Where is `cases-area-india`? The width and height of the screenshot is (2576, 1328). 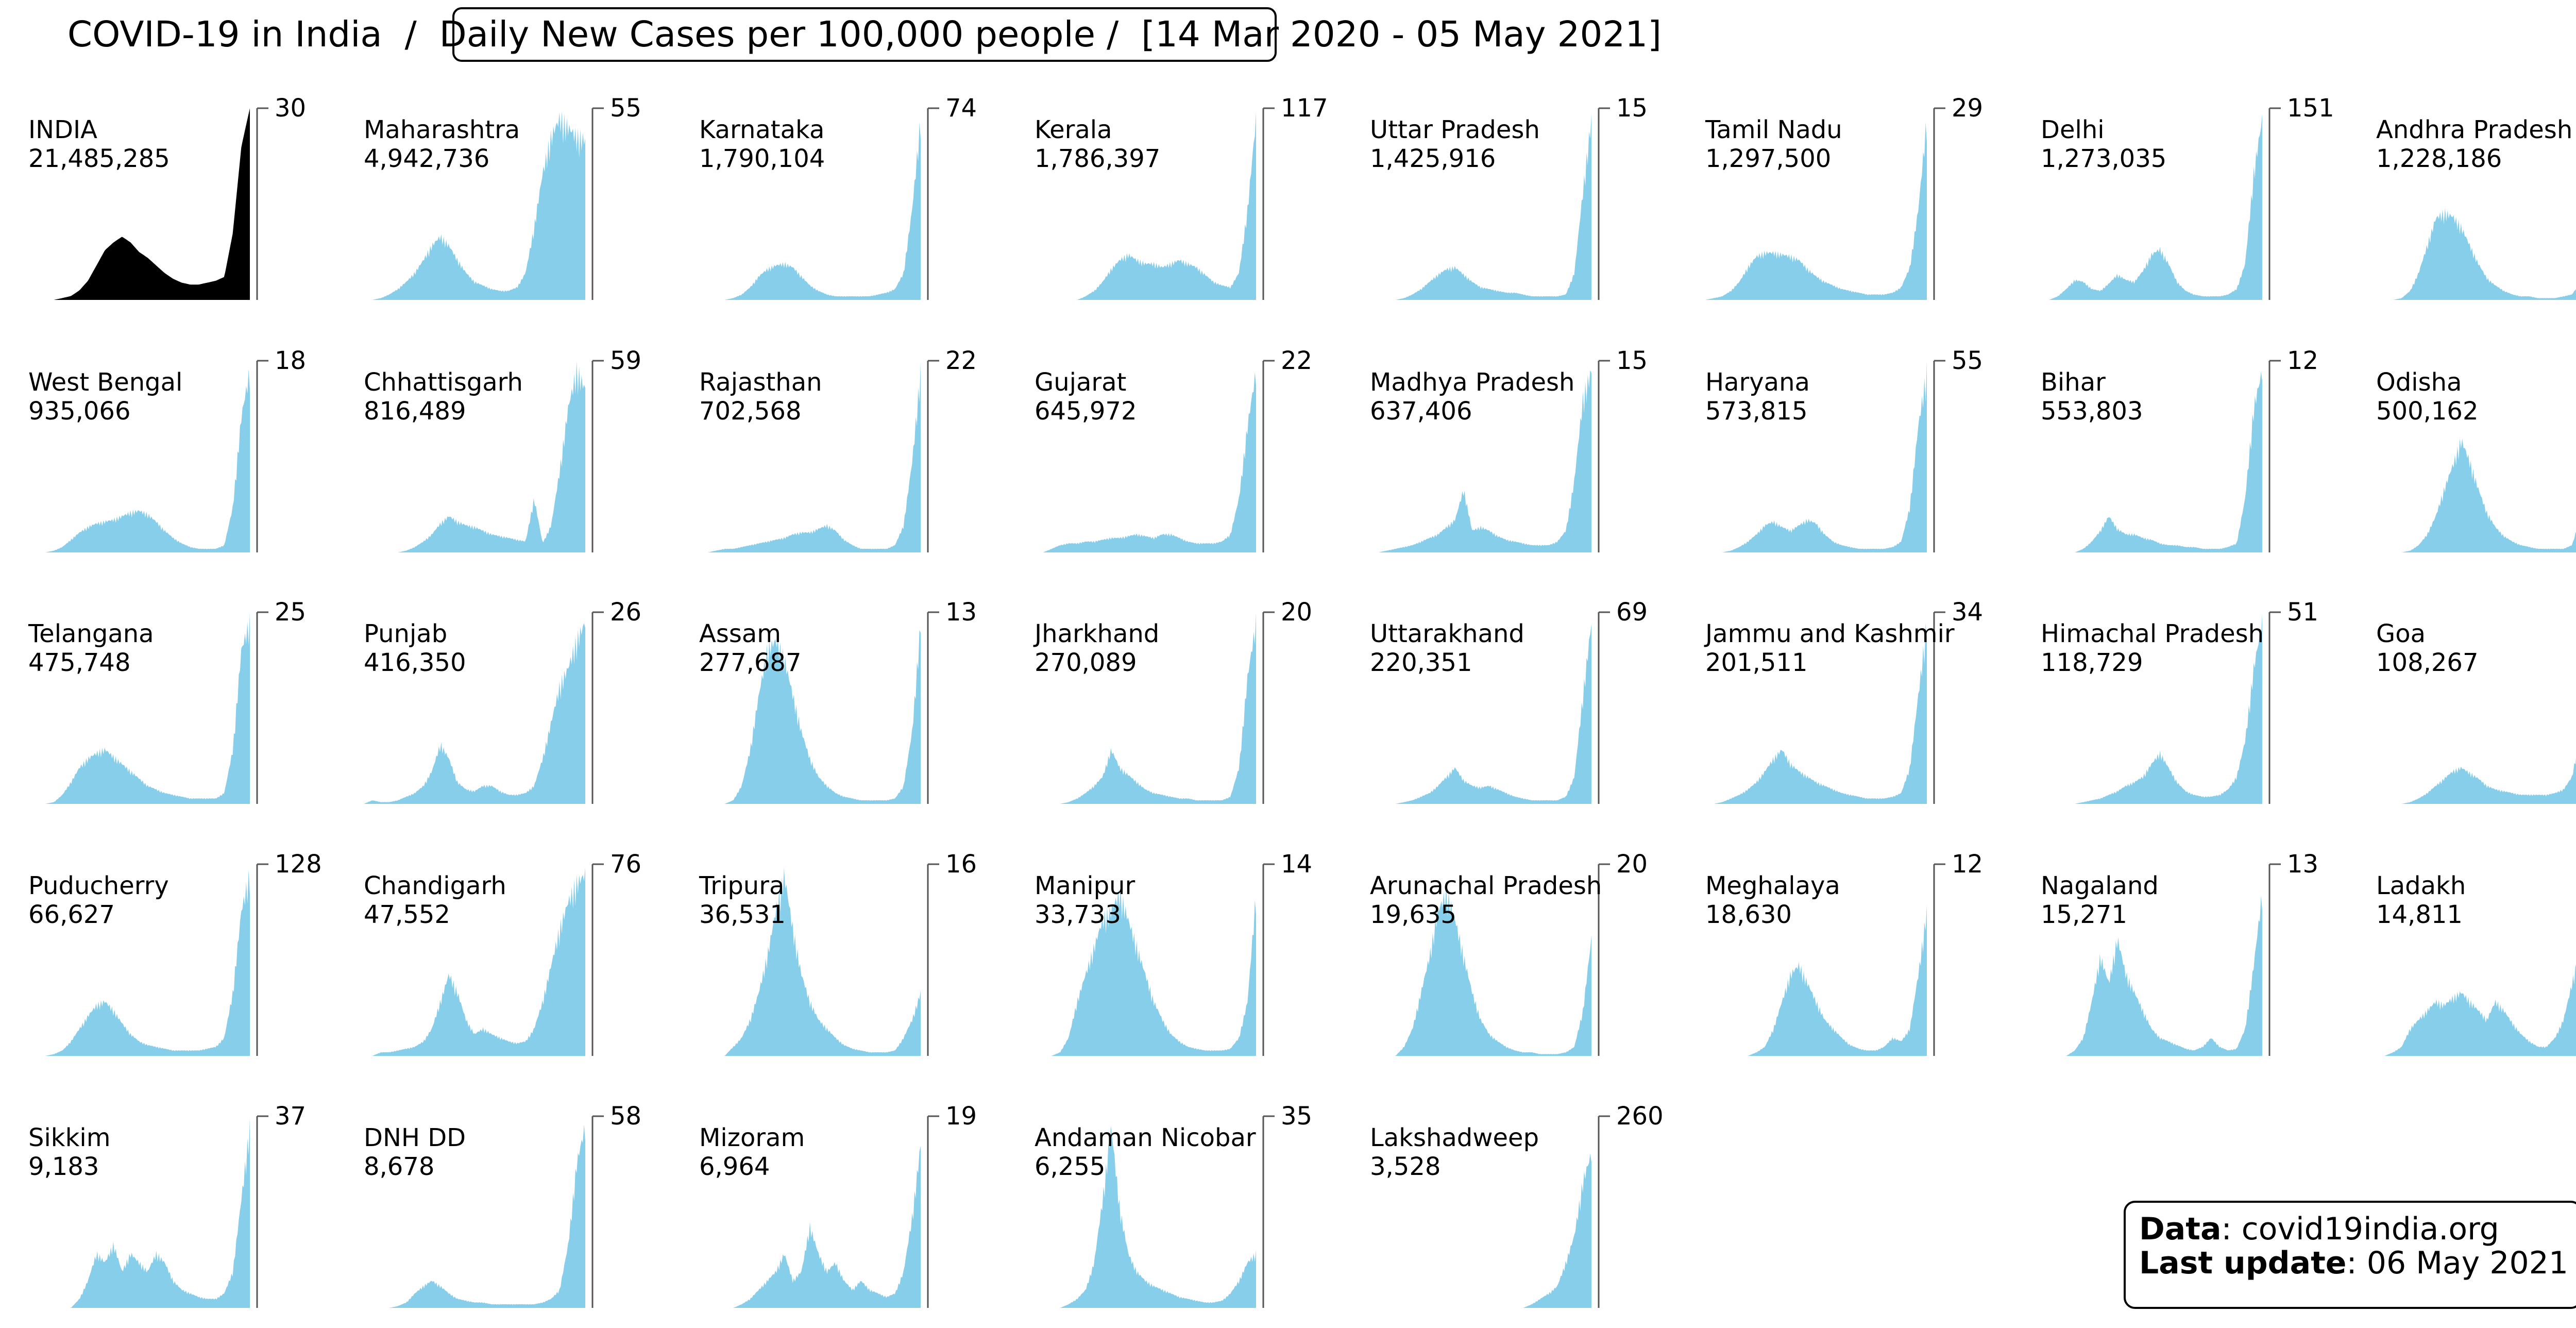 cases-area-india is located at coordinates (139, 204).